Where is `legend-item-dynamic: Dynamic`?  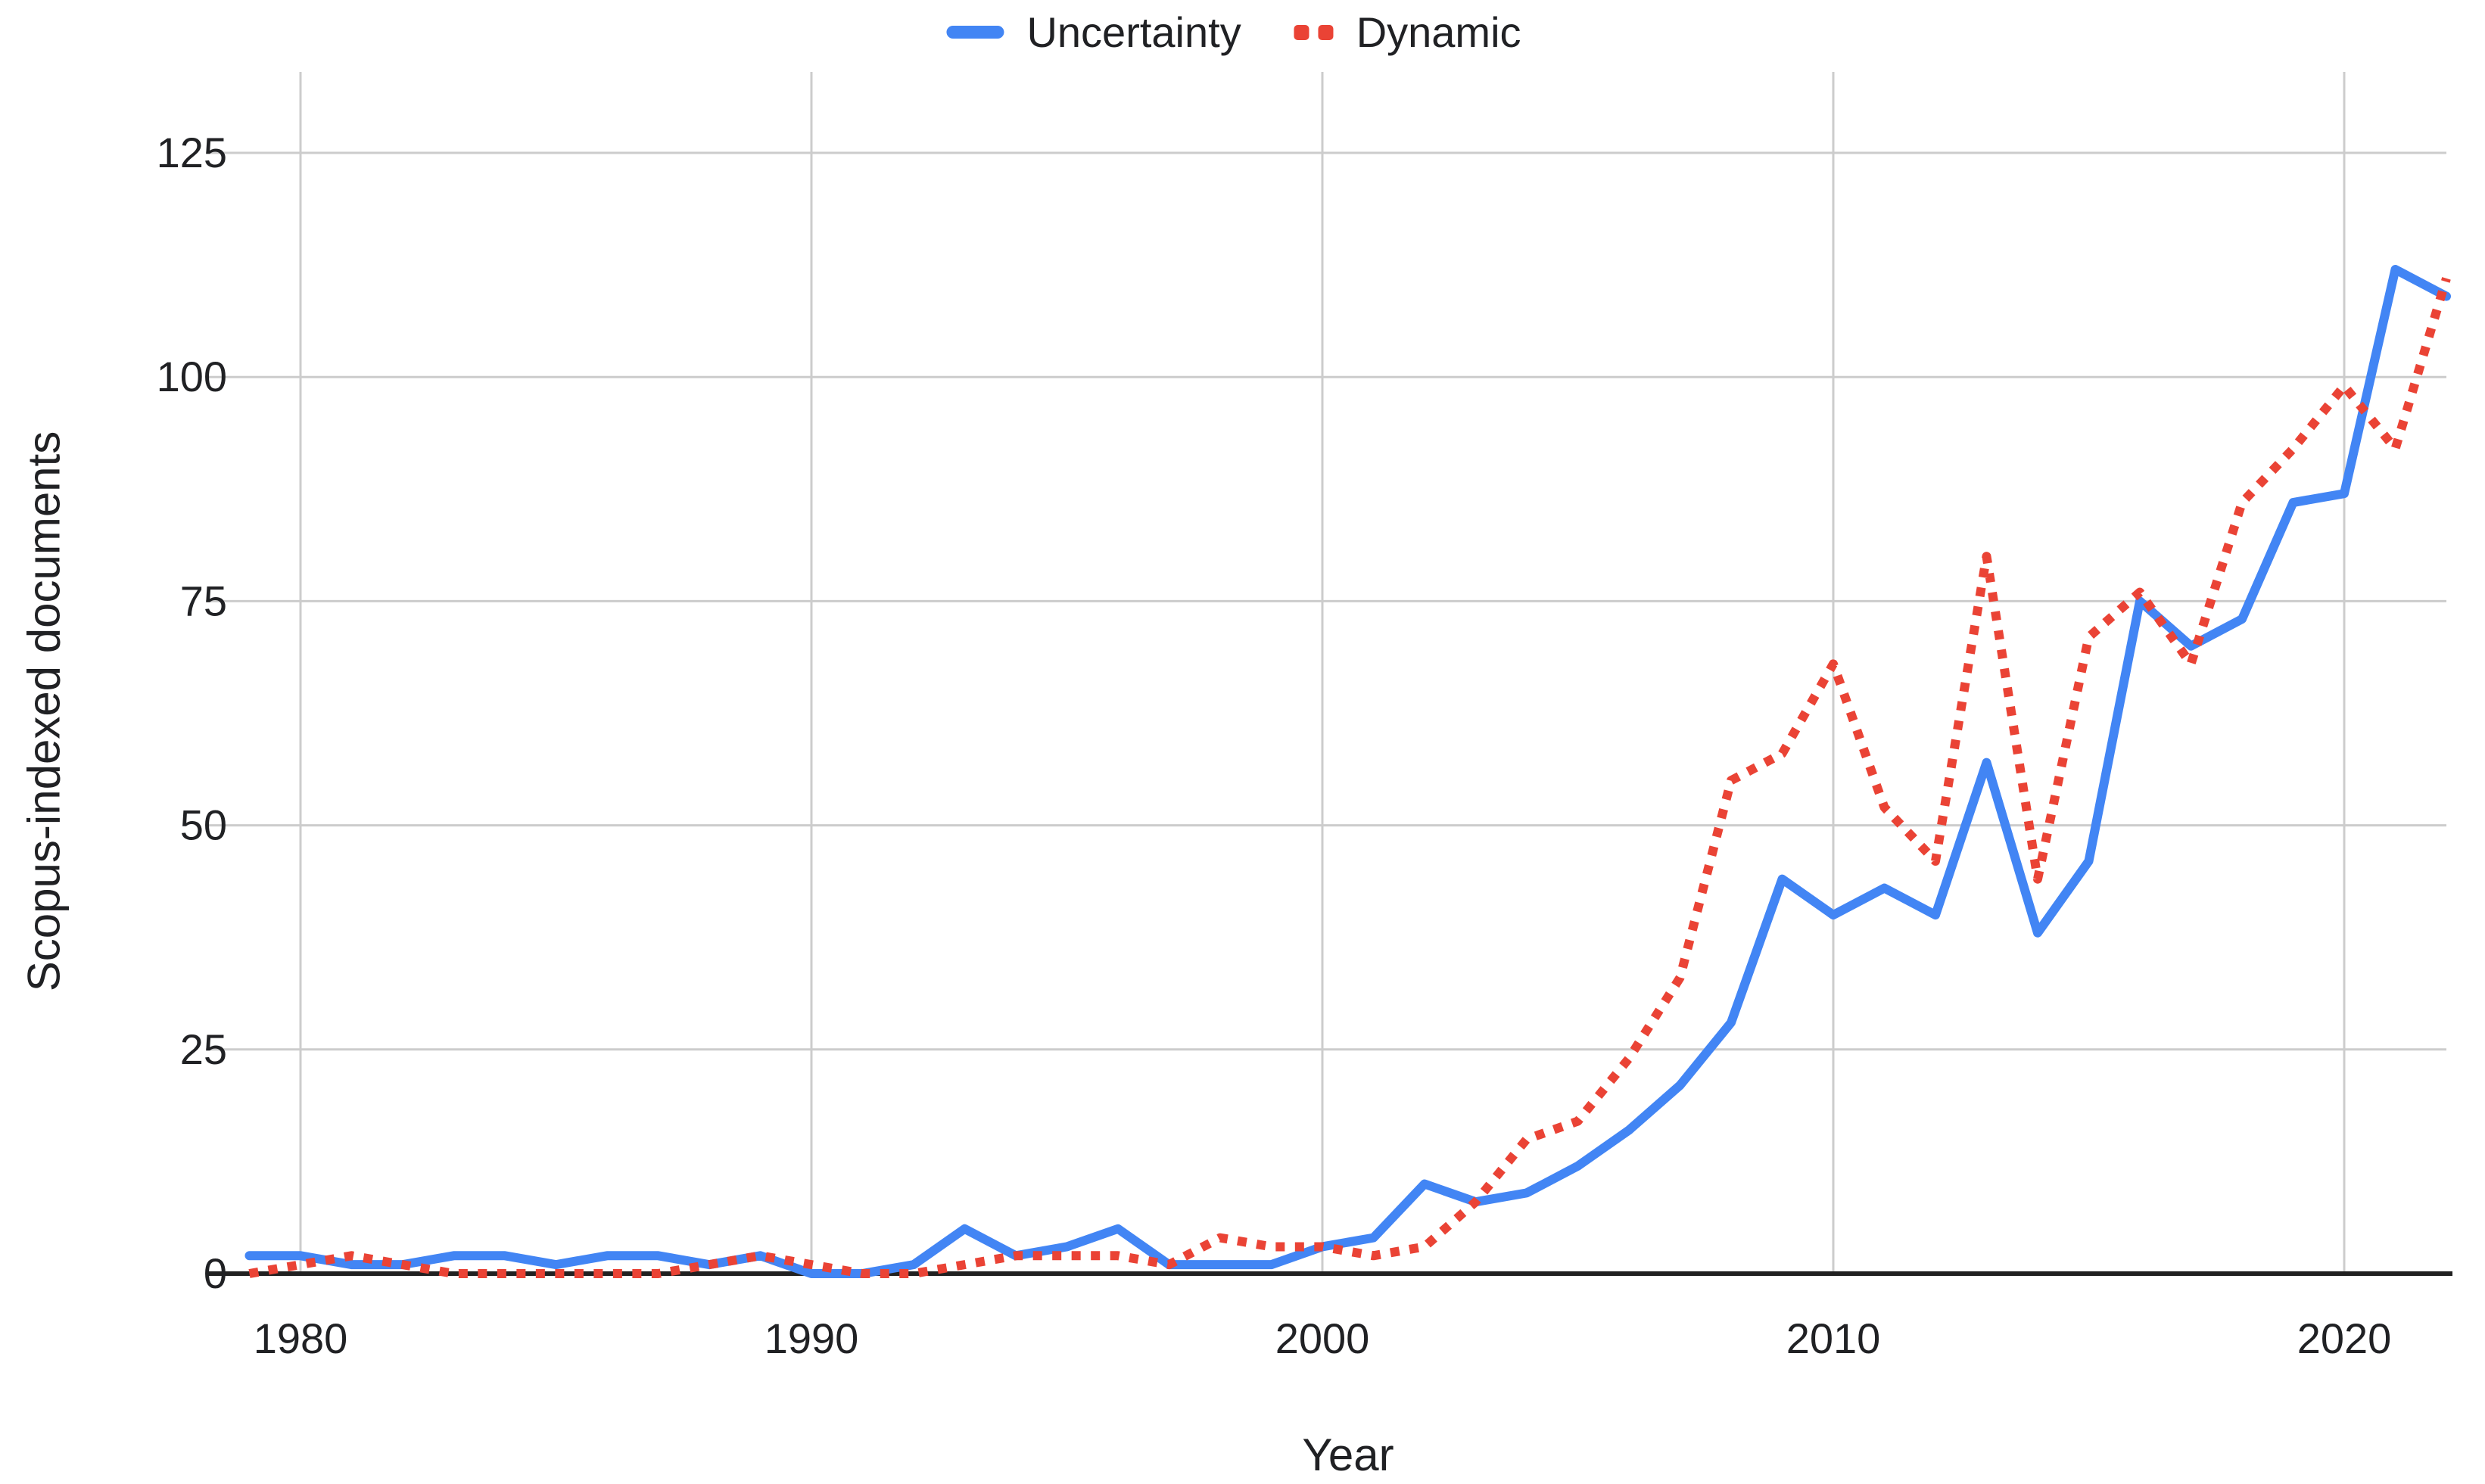
legend-item-dynamic: Dynamic is located at coordinates (1407, 32).